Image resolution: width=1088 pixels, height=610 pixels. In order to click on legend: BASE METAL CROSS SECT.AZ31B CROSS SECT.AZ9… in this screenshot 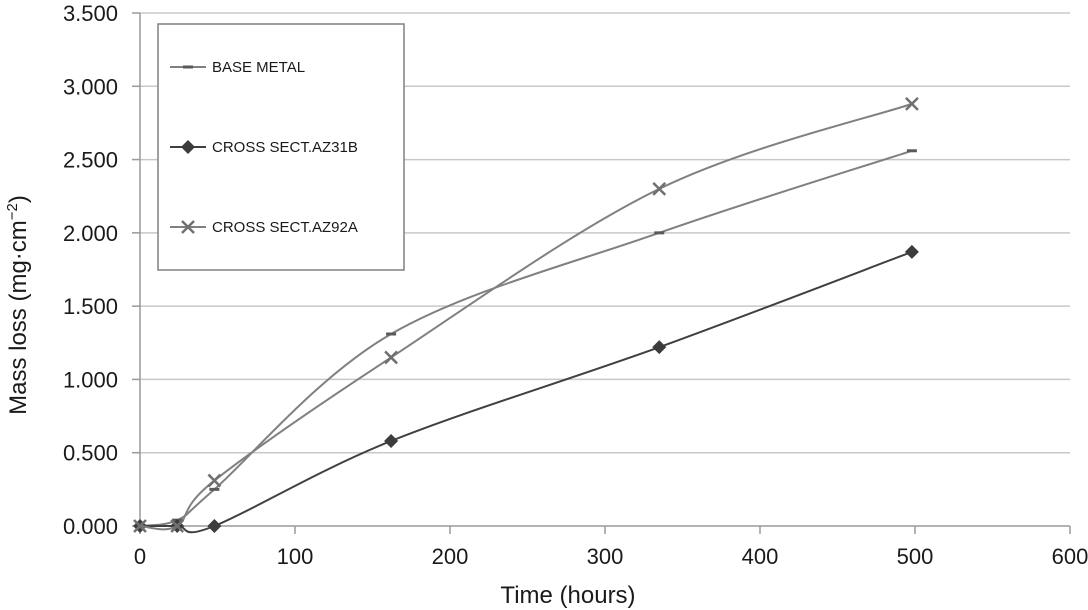, I will do `click(281, 147)`.